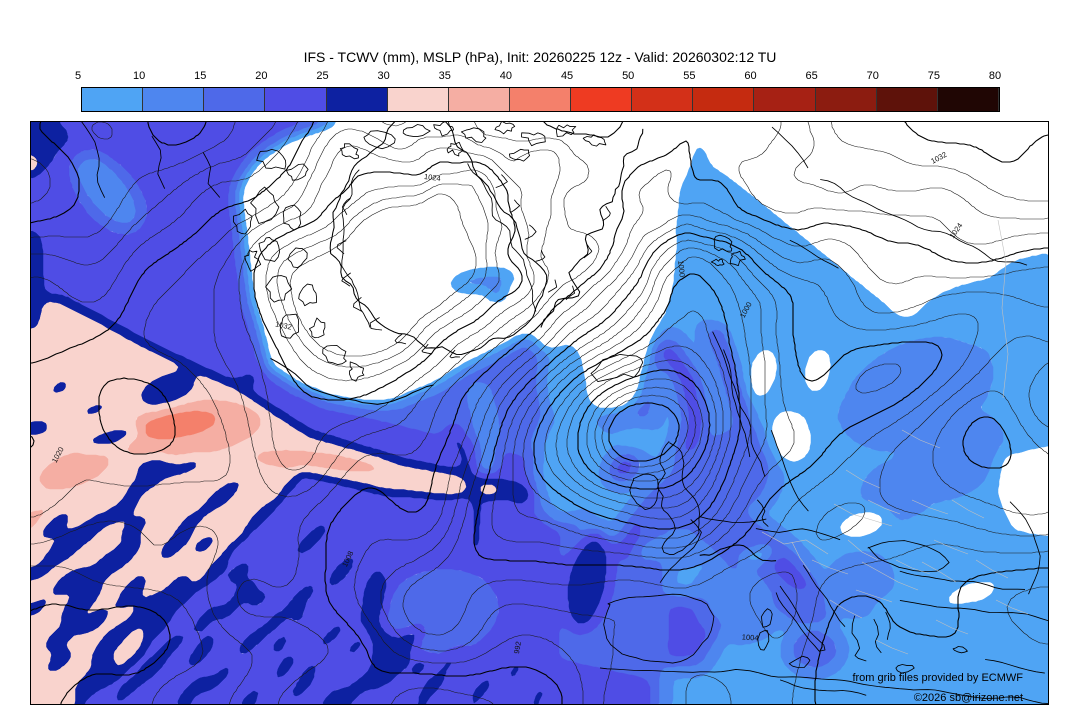 The height and width of the screenshot is (718, 1080). What do you see at coordinates (283, 325) in the screenshot?
I see `svg-text: 1032` at bounding box center [283, 325].